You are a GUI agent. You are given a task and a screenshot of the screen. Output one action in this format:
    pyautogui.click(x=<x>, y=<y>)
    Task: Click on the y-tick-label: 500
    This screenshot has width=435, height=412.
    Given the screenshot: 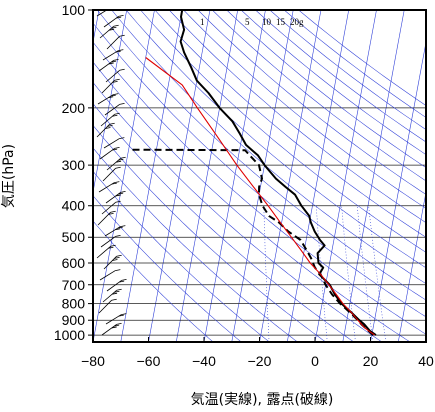 What is the action you would take?
    pyautogui.click(x=74, y=237)
    